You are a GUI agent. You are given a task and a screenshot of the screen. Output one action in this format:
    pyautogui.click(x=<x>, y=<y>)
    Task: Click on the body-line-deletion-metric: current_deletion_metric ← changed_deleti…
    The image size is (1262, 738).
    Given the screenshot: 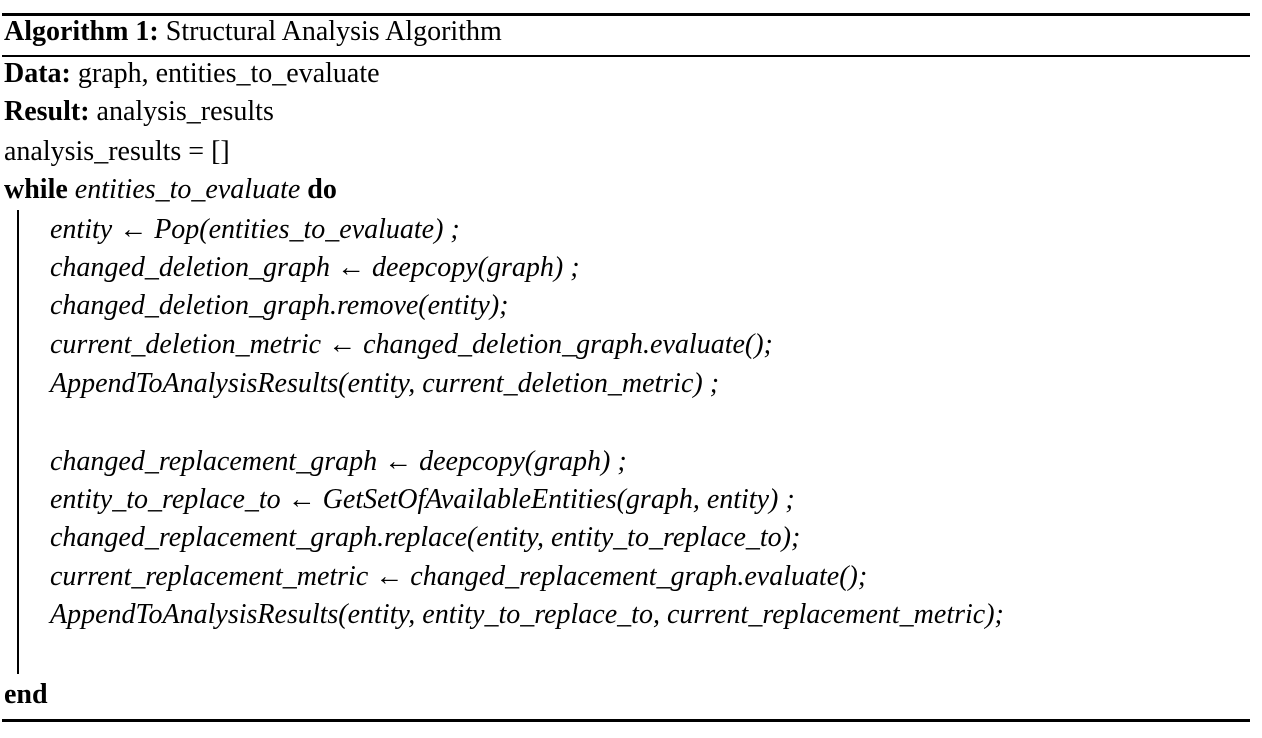 What is the action you would take?
    pyautogui.click(x=411, y=344)
    